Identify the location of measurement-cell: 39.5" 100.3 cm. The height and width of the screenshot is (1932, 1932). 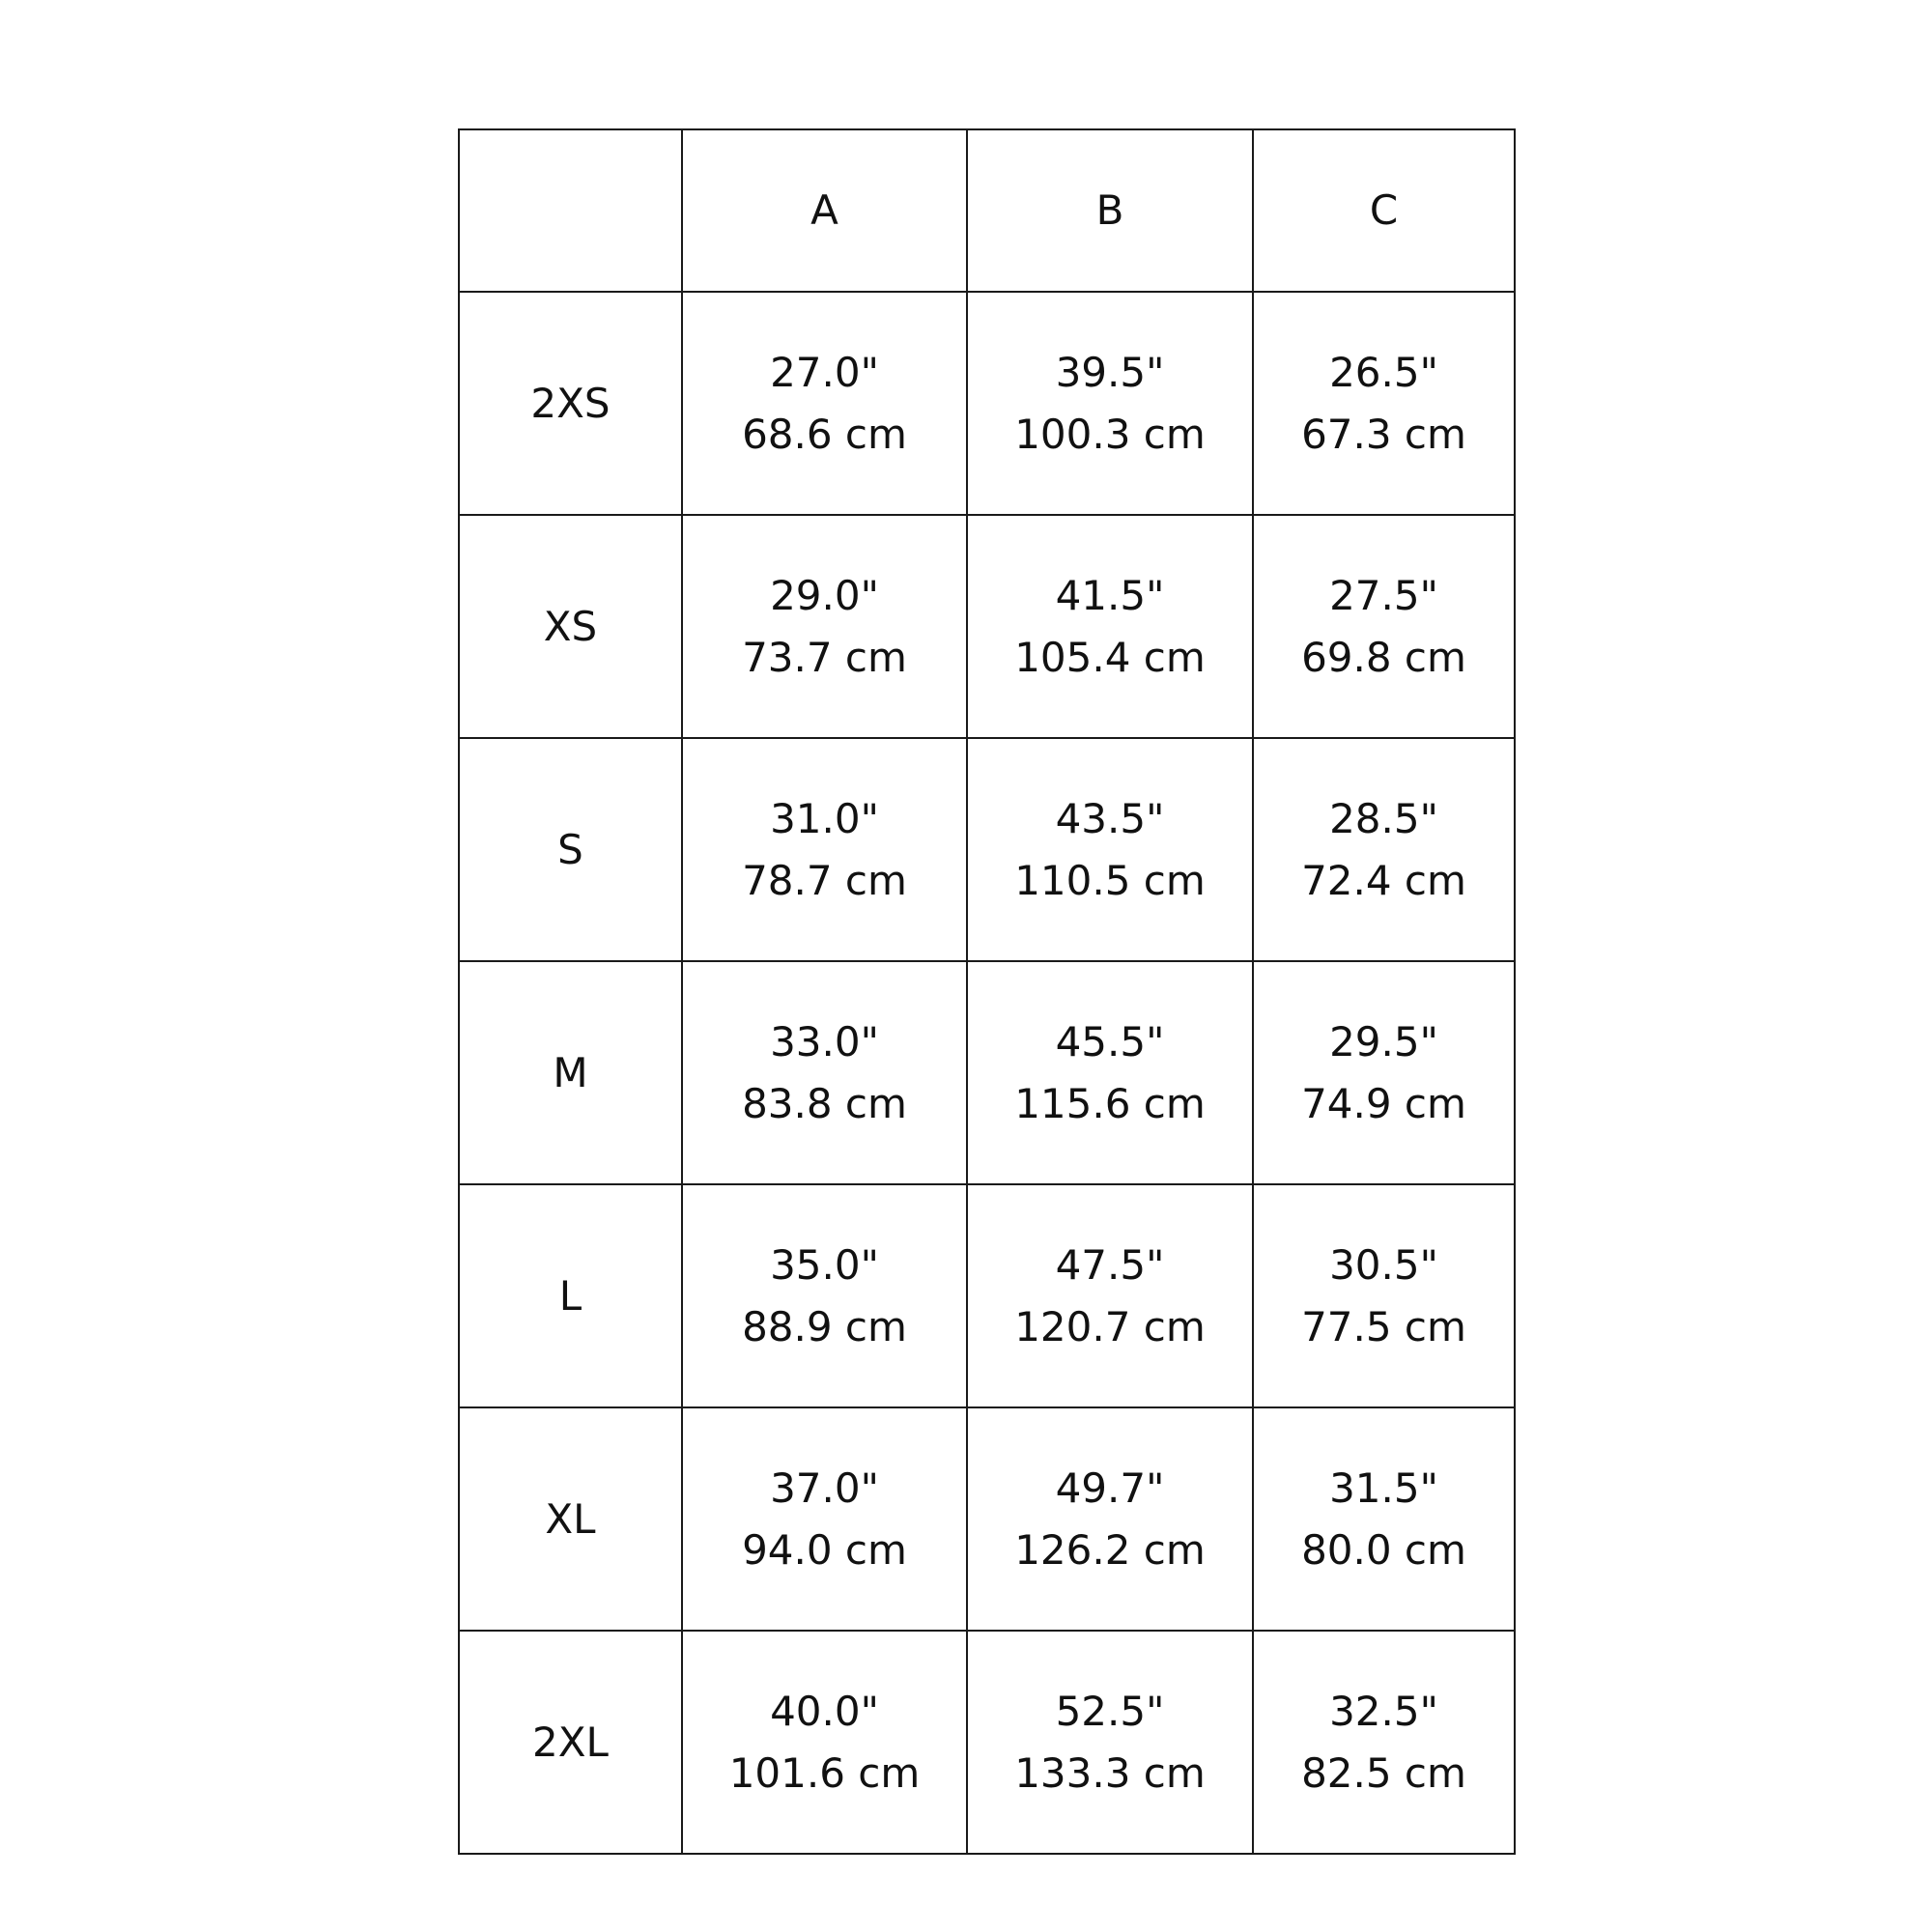
(1110, 403).